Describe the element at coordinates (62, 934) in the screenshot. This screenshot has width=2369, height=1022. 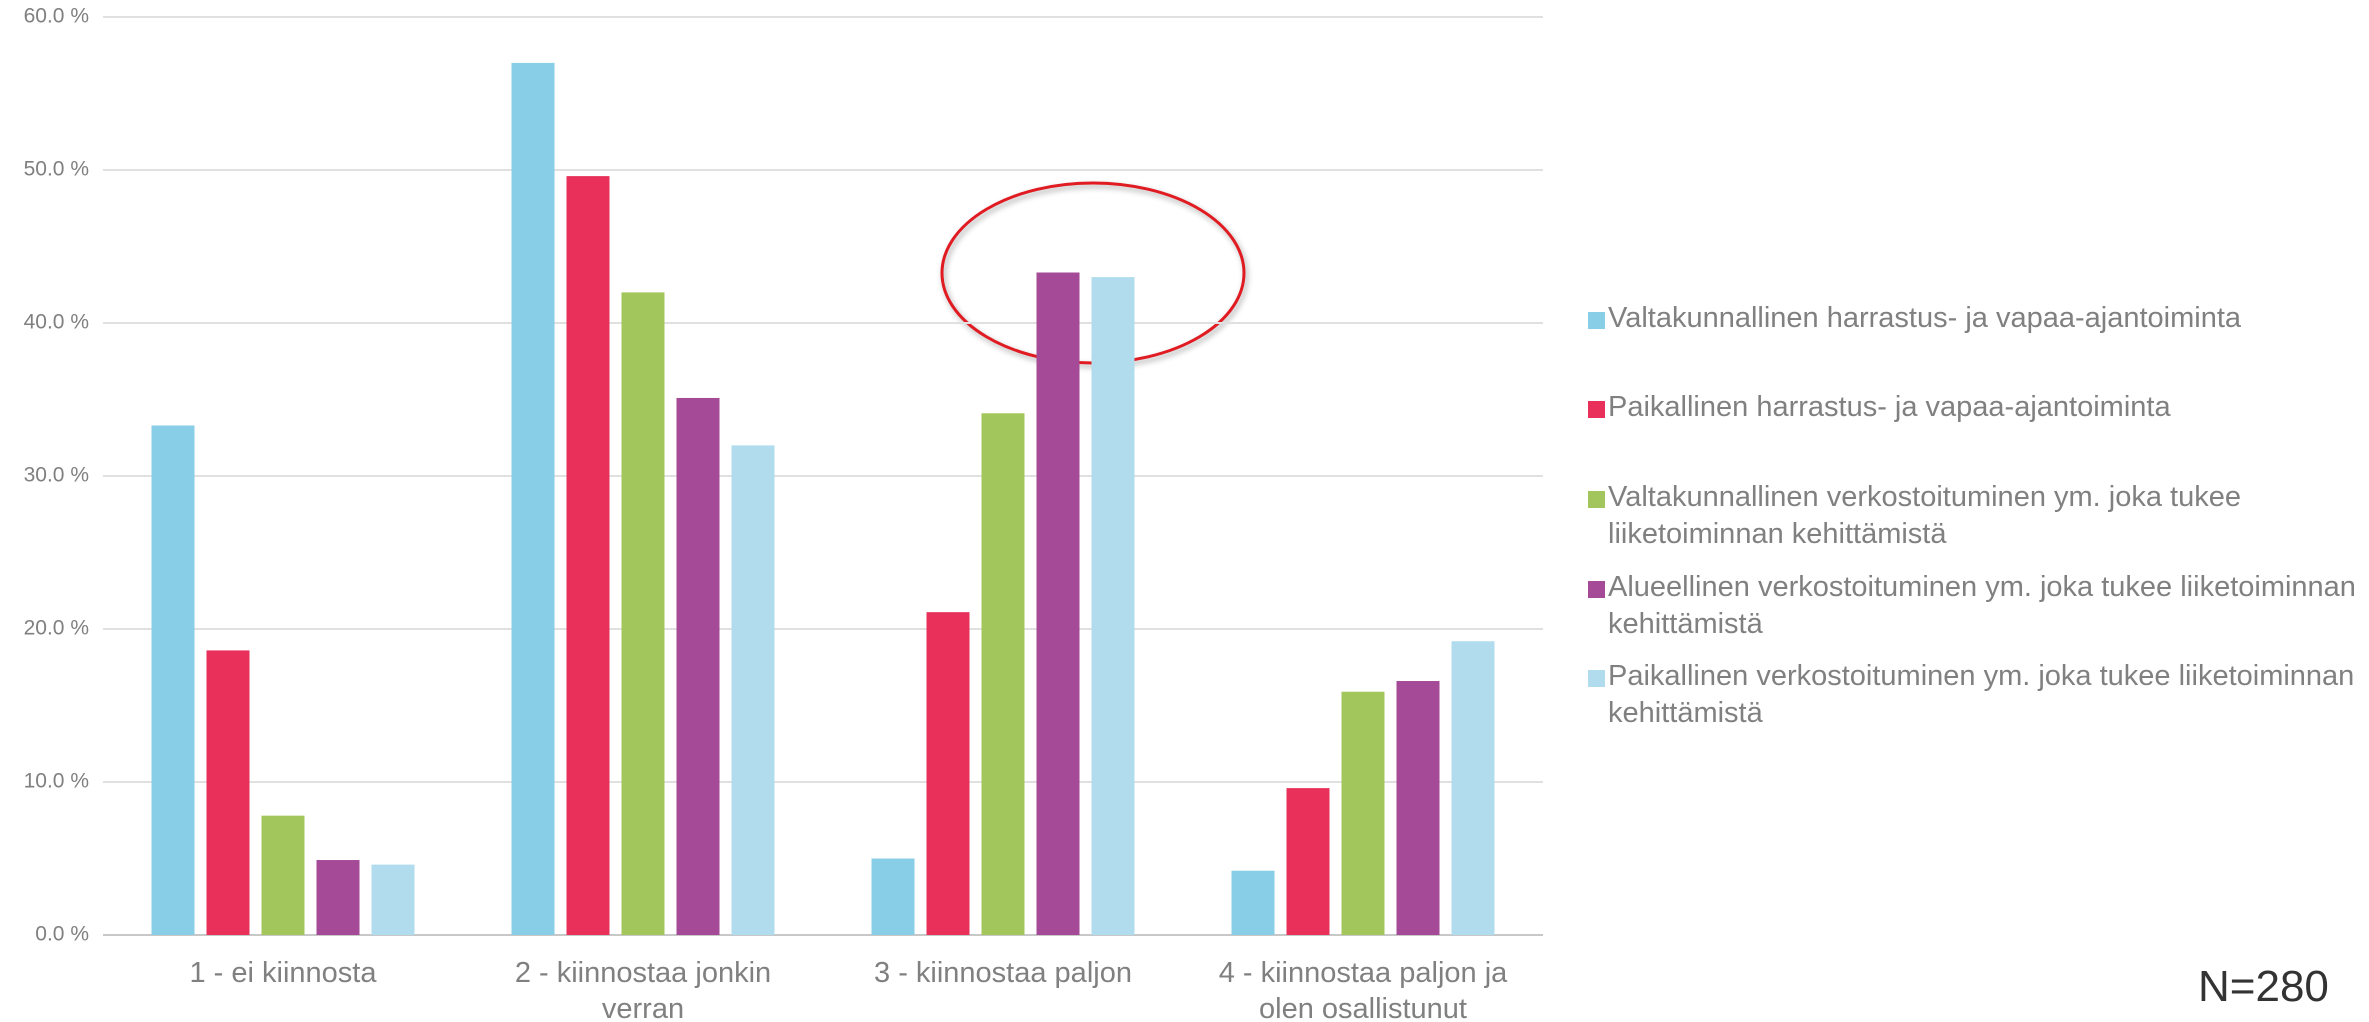
I see `y-tick-label: 0.0 %` at that location.